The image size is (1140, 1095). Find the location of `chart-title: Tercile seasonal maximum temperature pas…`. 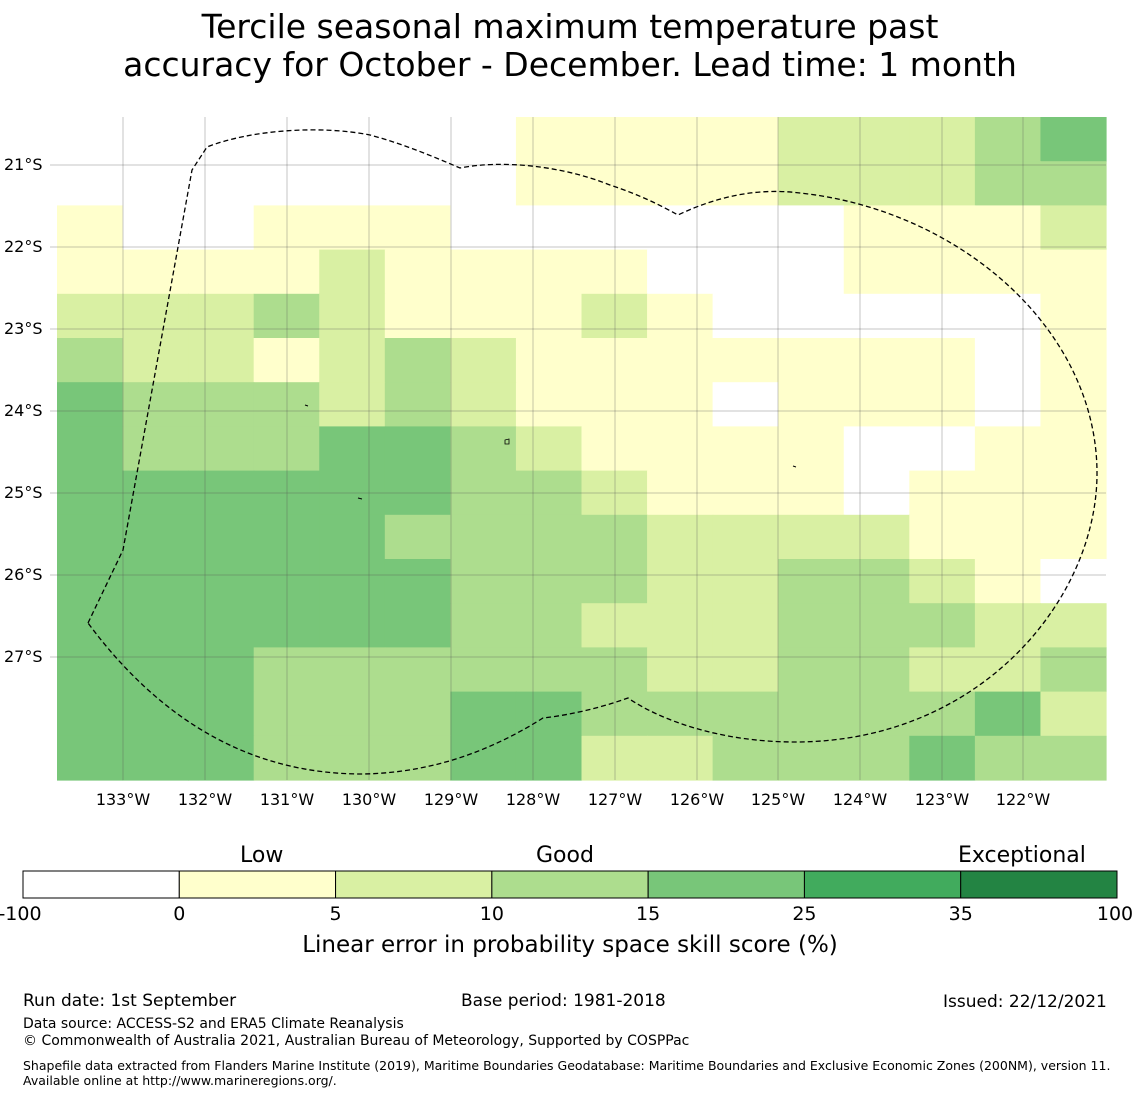

chart-title: Tercile seasonal maximum temperature pas… is located at coordinates (570, 46).